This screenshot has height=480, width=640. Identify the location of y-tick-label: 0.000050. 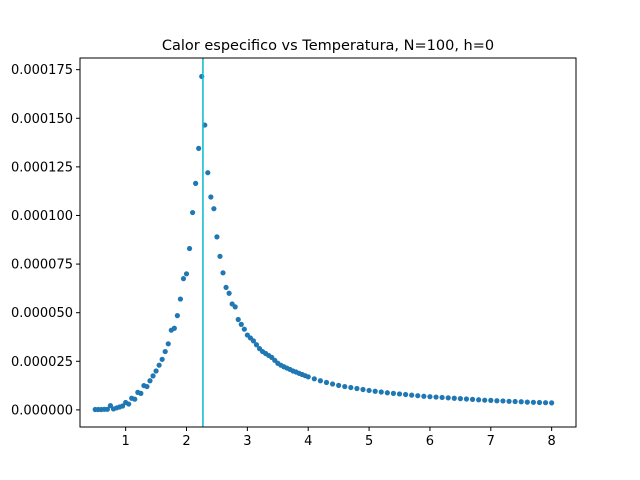
(42, 313).